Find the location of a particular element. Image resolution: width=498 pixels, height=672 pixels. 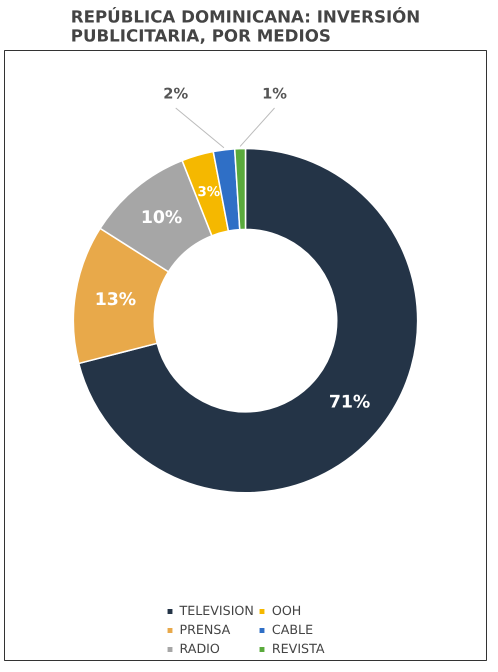

data-label: 13% is located at coordinates (115, 300).